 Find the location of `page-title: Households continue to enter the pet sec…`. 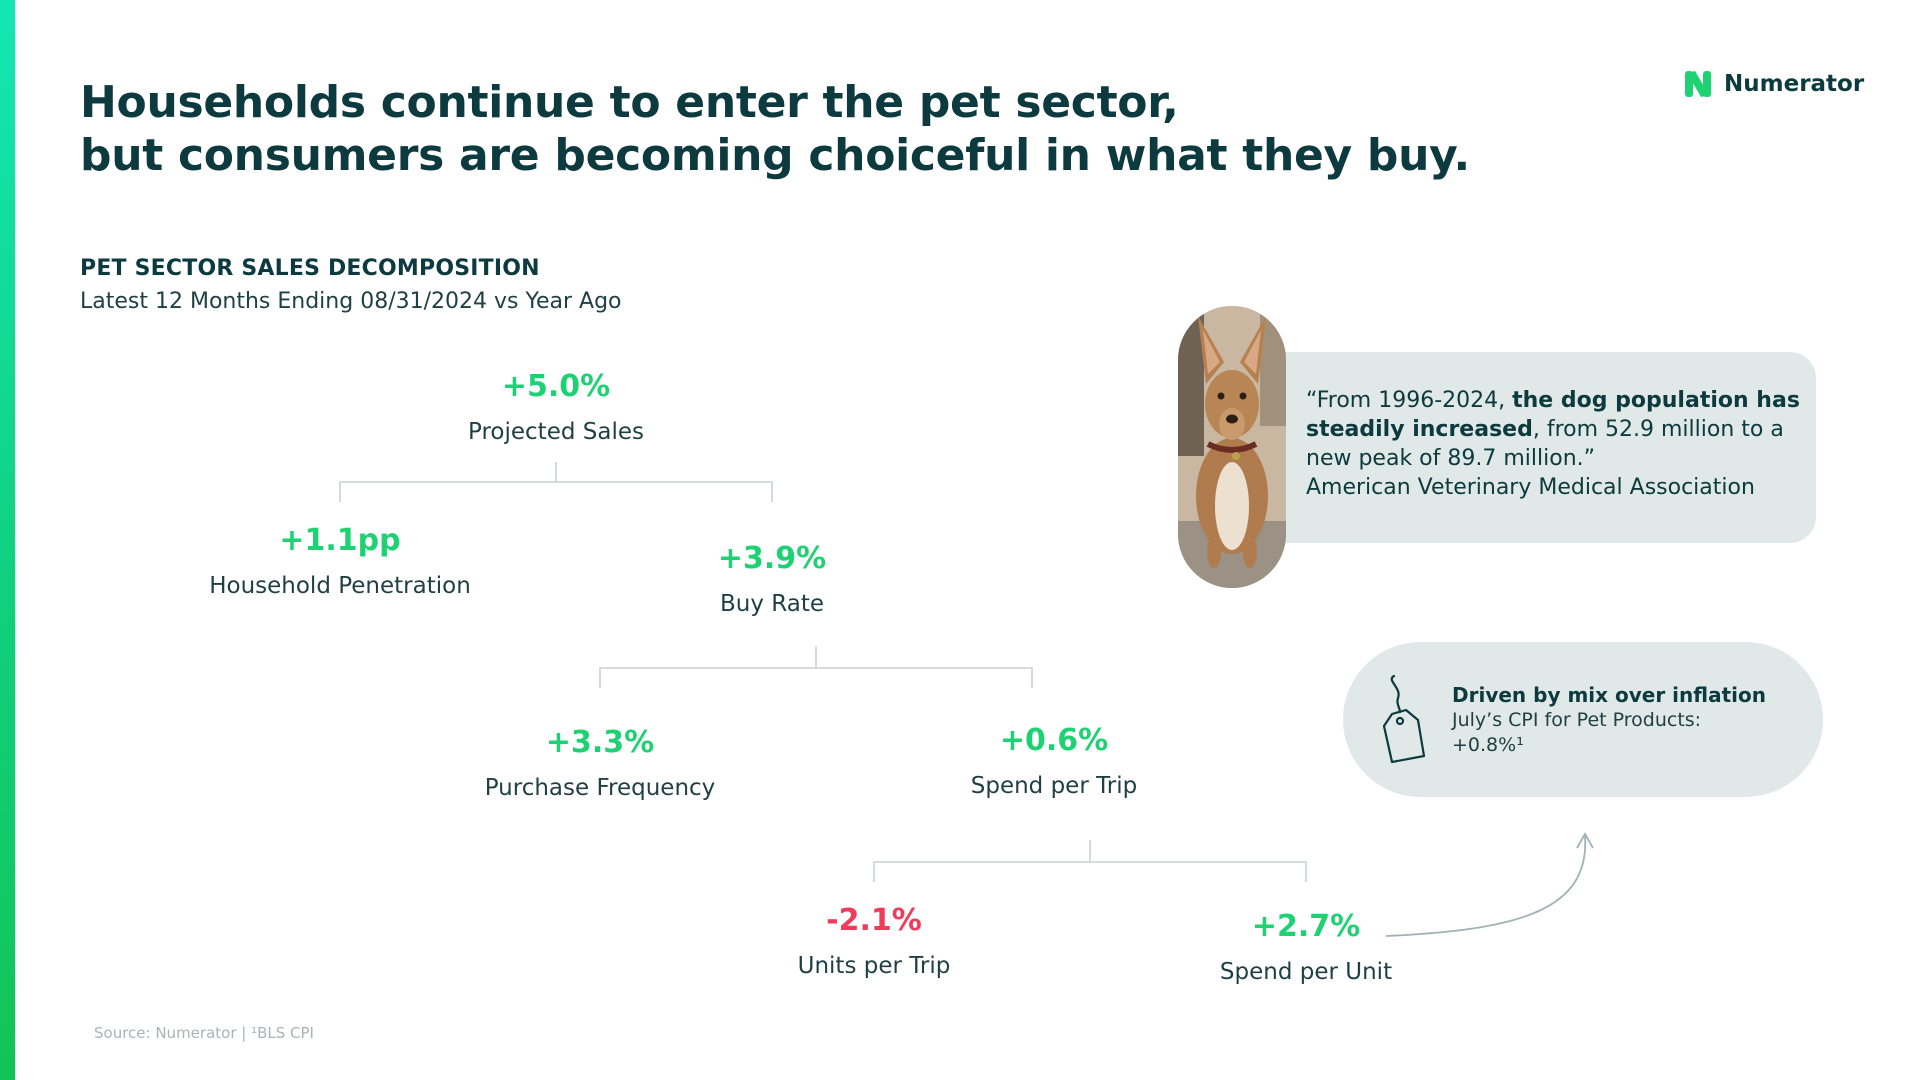

page-title: Households continue to enter the pet sec… is located at coordinates (775, 129).